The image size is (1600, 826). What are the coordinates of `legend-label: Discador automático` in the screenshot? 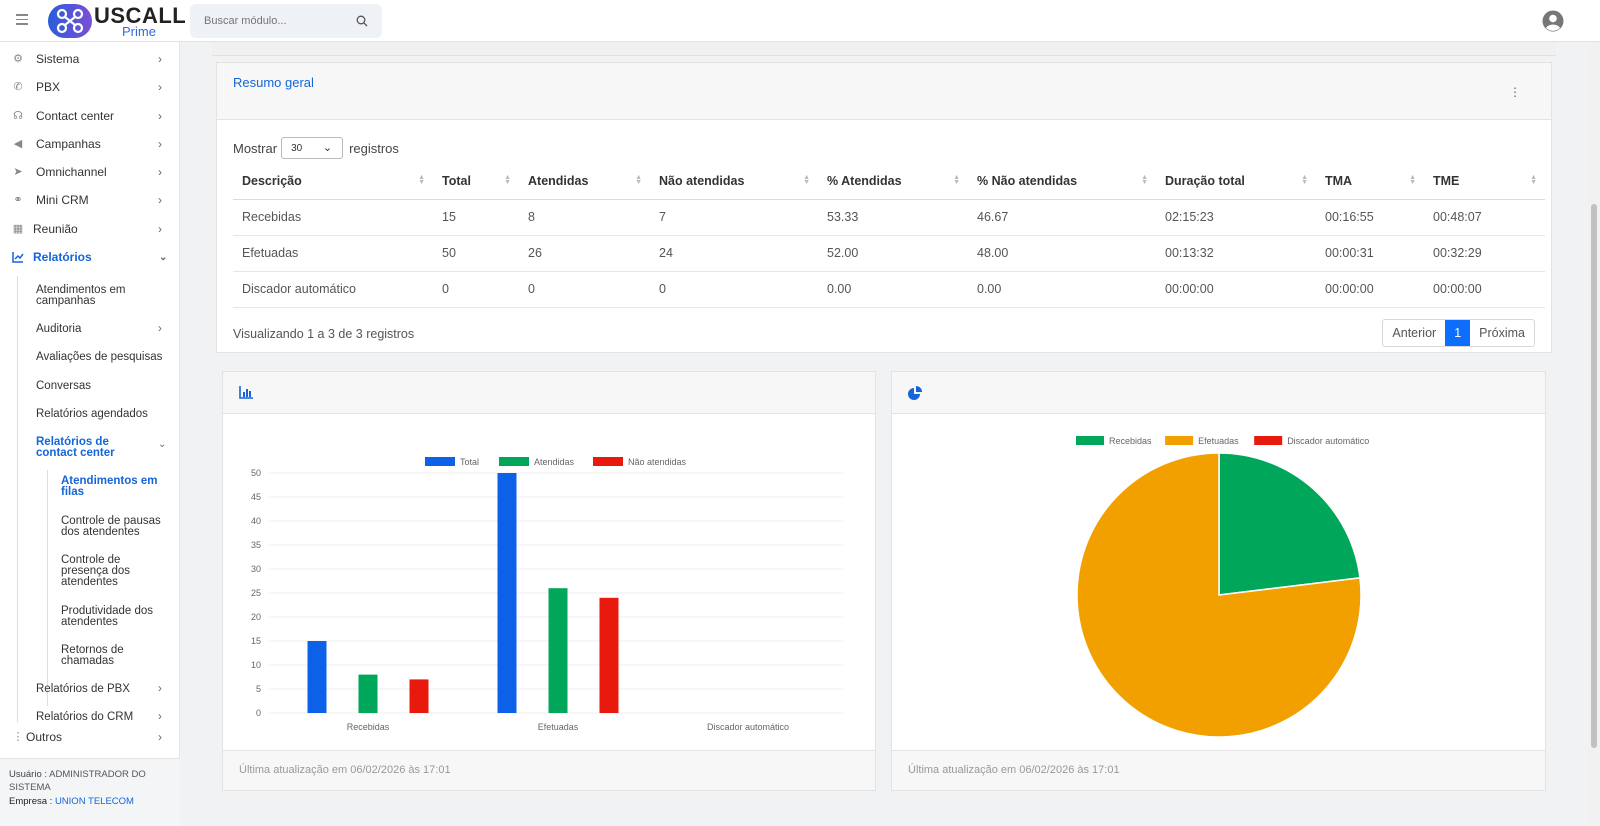 It's located at (1328, 441).